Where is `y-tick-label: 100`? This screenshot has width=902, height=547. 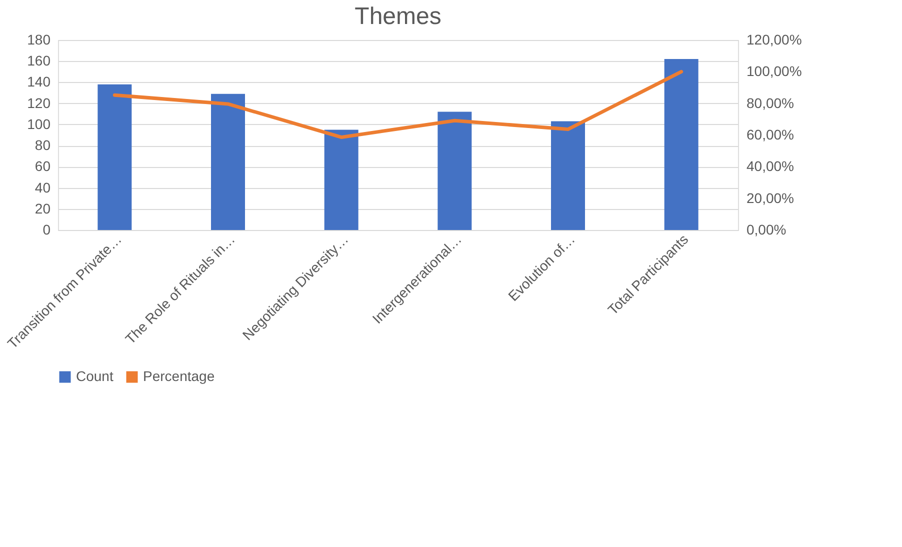 y-tick-label: 100 is located at coordinates (39, 124).